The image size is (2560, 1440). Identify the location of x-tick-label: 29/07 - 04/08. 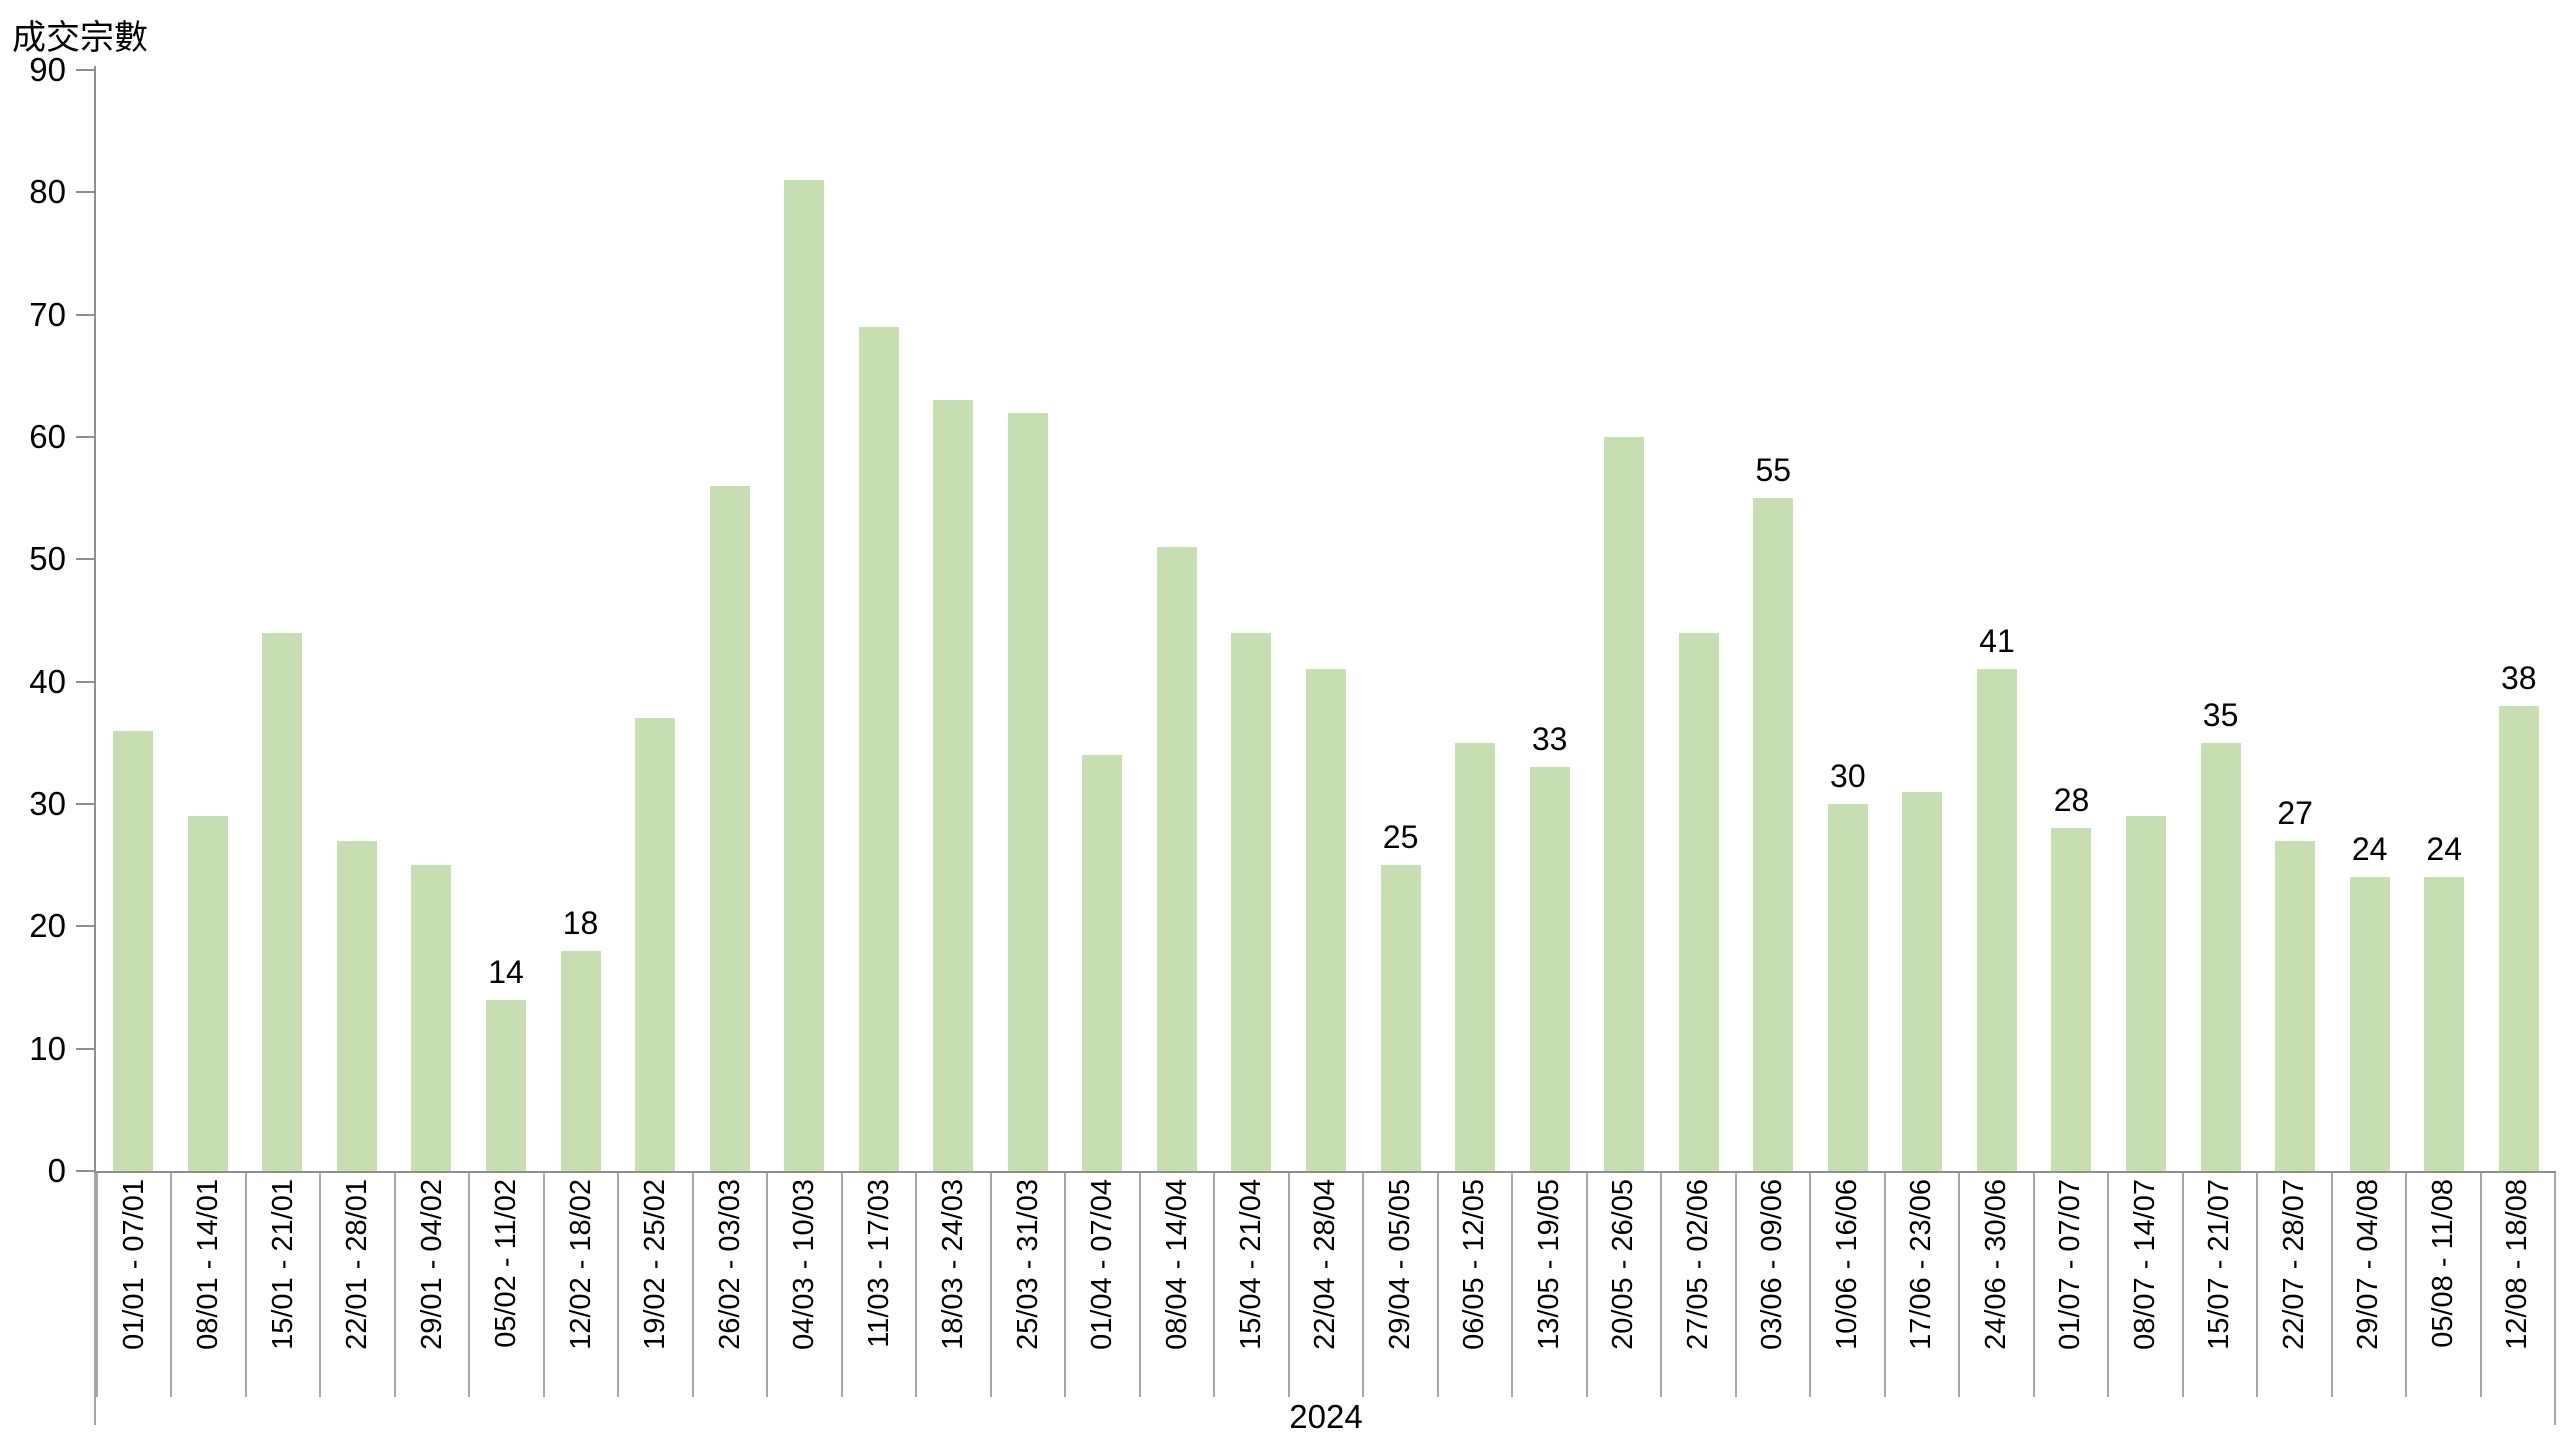
(2368, 1264).